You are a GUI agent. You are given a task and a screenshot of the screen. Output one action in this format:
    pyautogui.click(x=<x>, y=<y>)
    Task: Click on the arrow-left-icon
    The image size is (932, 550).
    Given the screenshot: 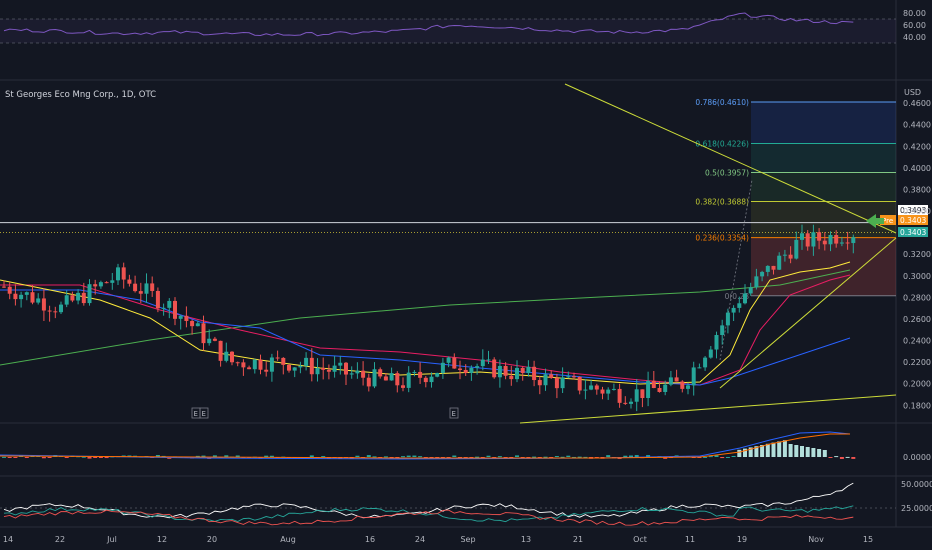 What is the action you would take?
    pyautogui.click(x=875, y=221)
    